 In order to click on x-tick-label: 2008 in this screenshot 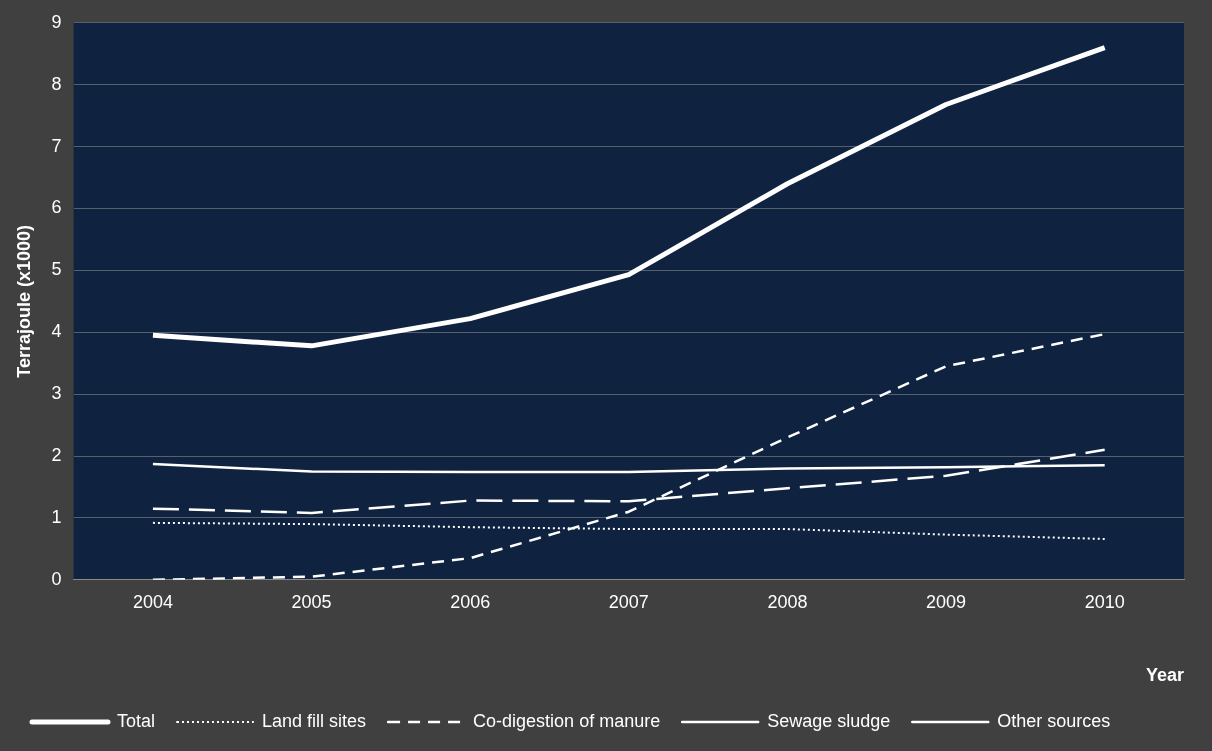, I will do `click(787, 601)`.